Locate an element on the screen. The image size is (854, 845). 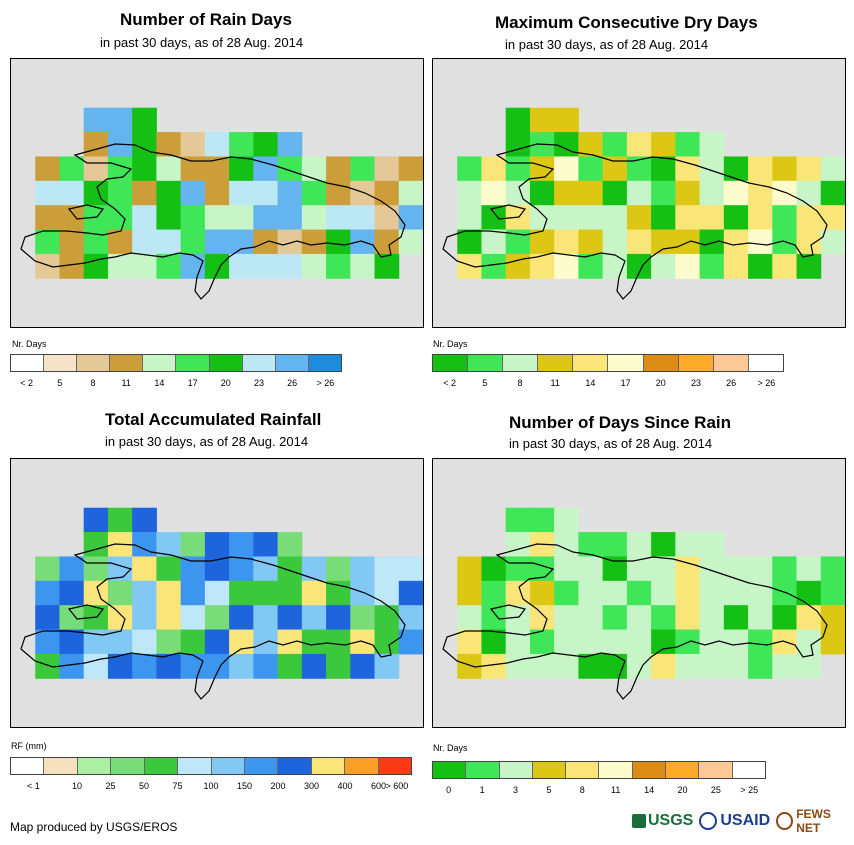
legend-tick-label: 26 is located at coordinates (292, 383).